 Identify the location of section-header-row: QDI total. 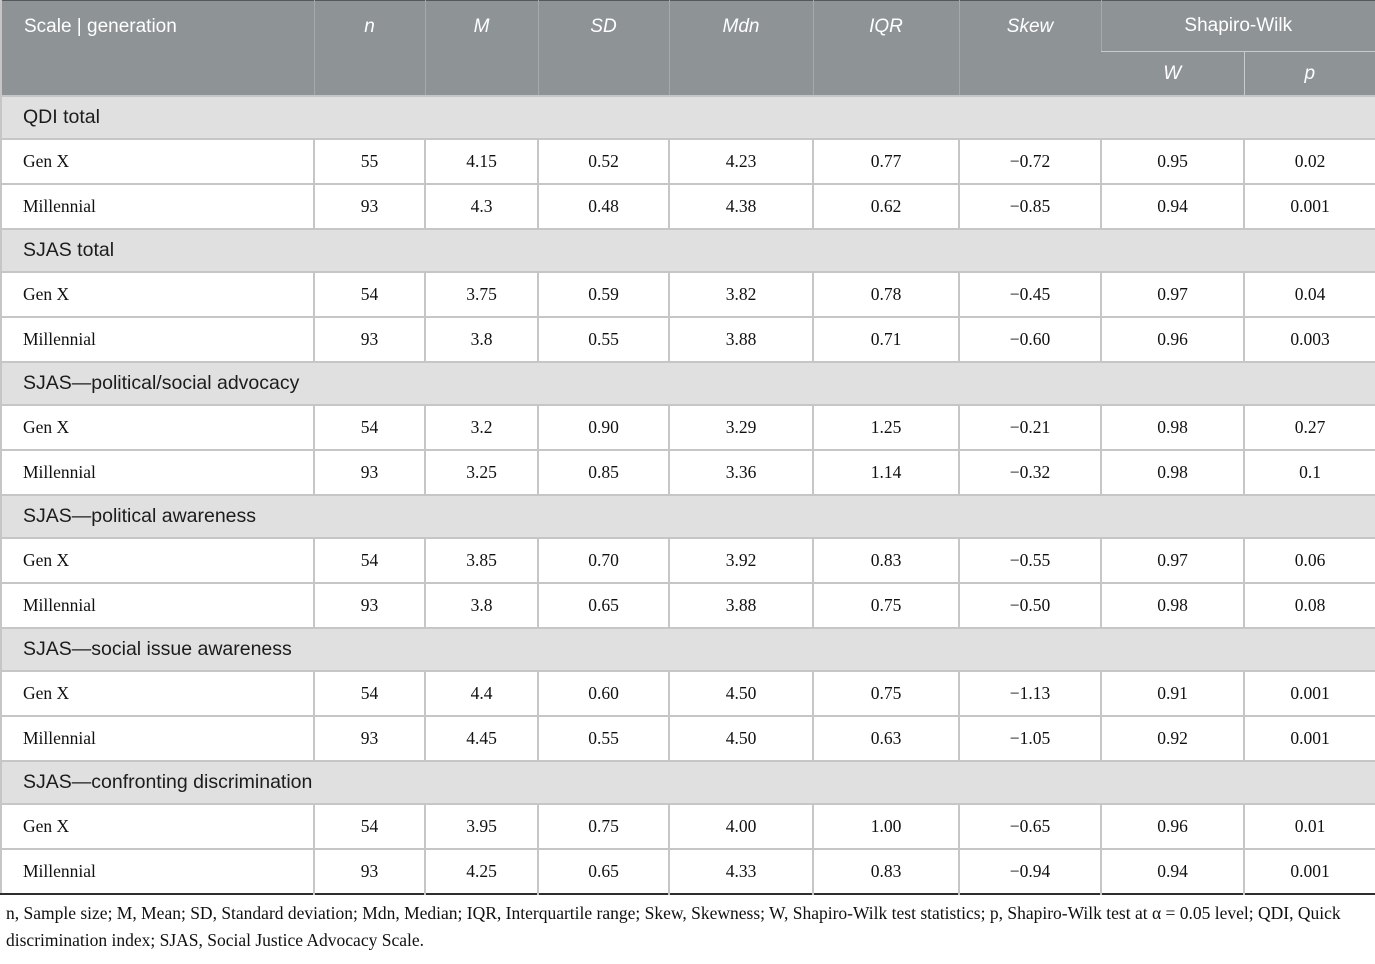
(688, 117).